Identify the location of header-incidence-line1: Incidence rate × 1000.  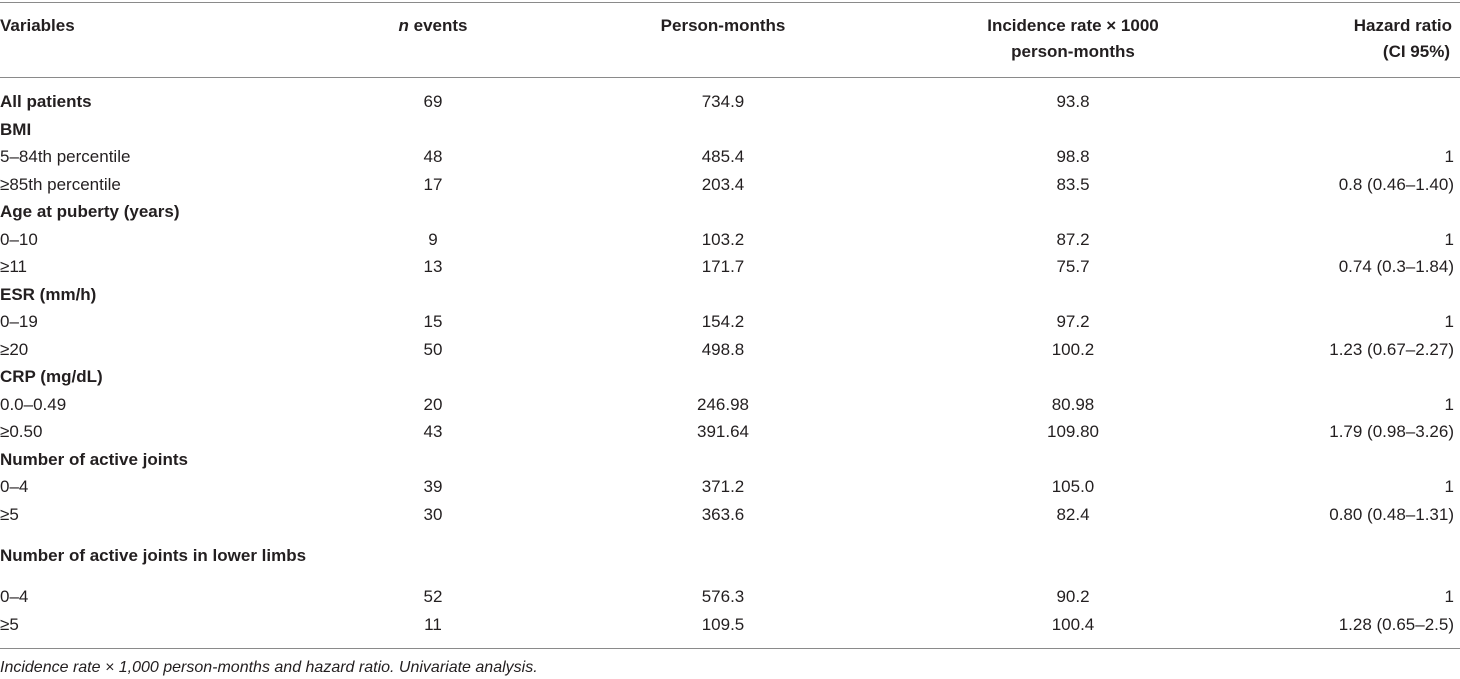
(1073, 25).